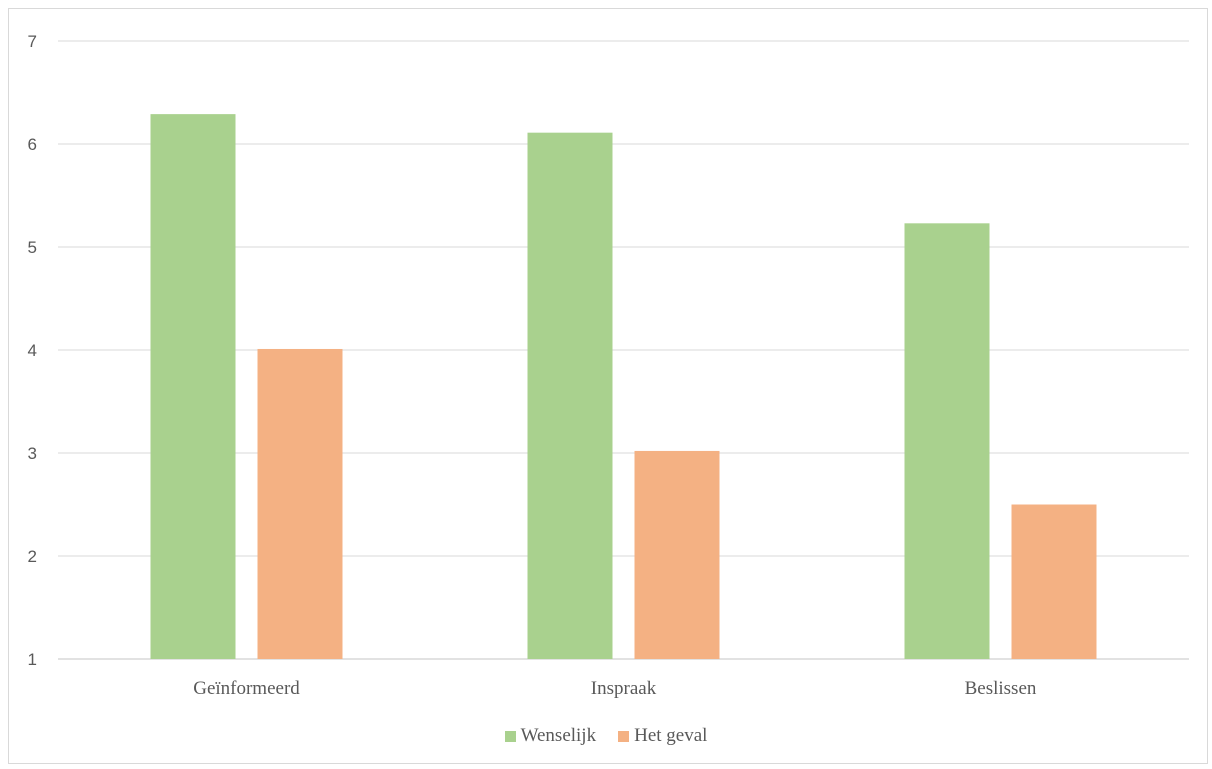  I want to click on y-tick-label: 3, so click(32, 453).